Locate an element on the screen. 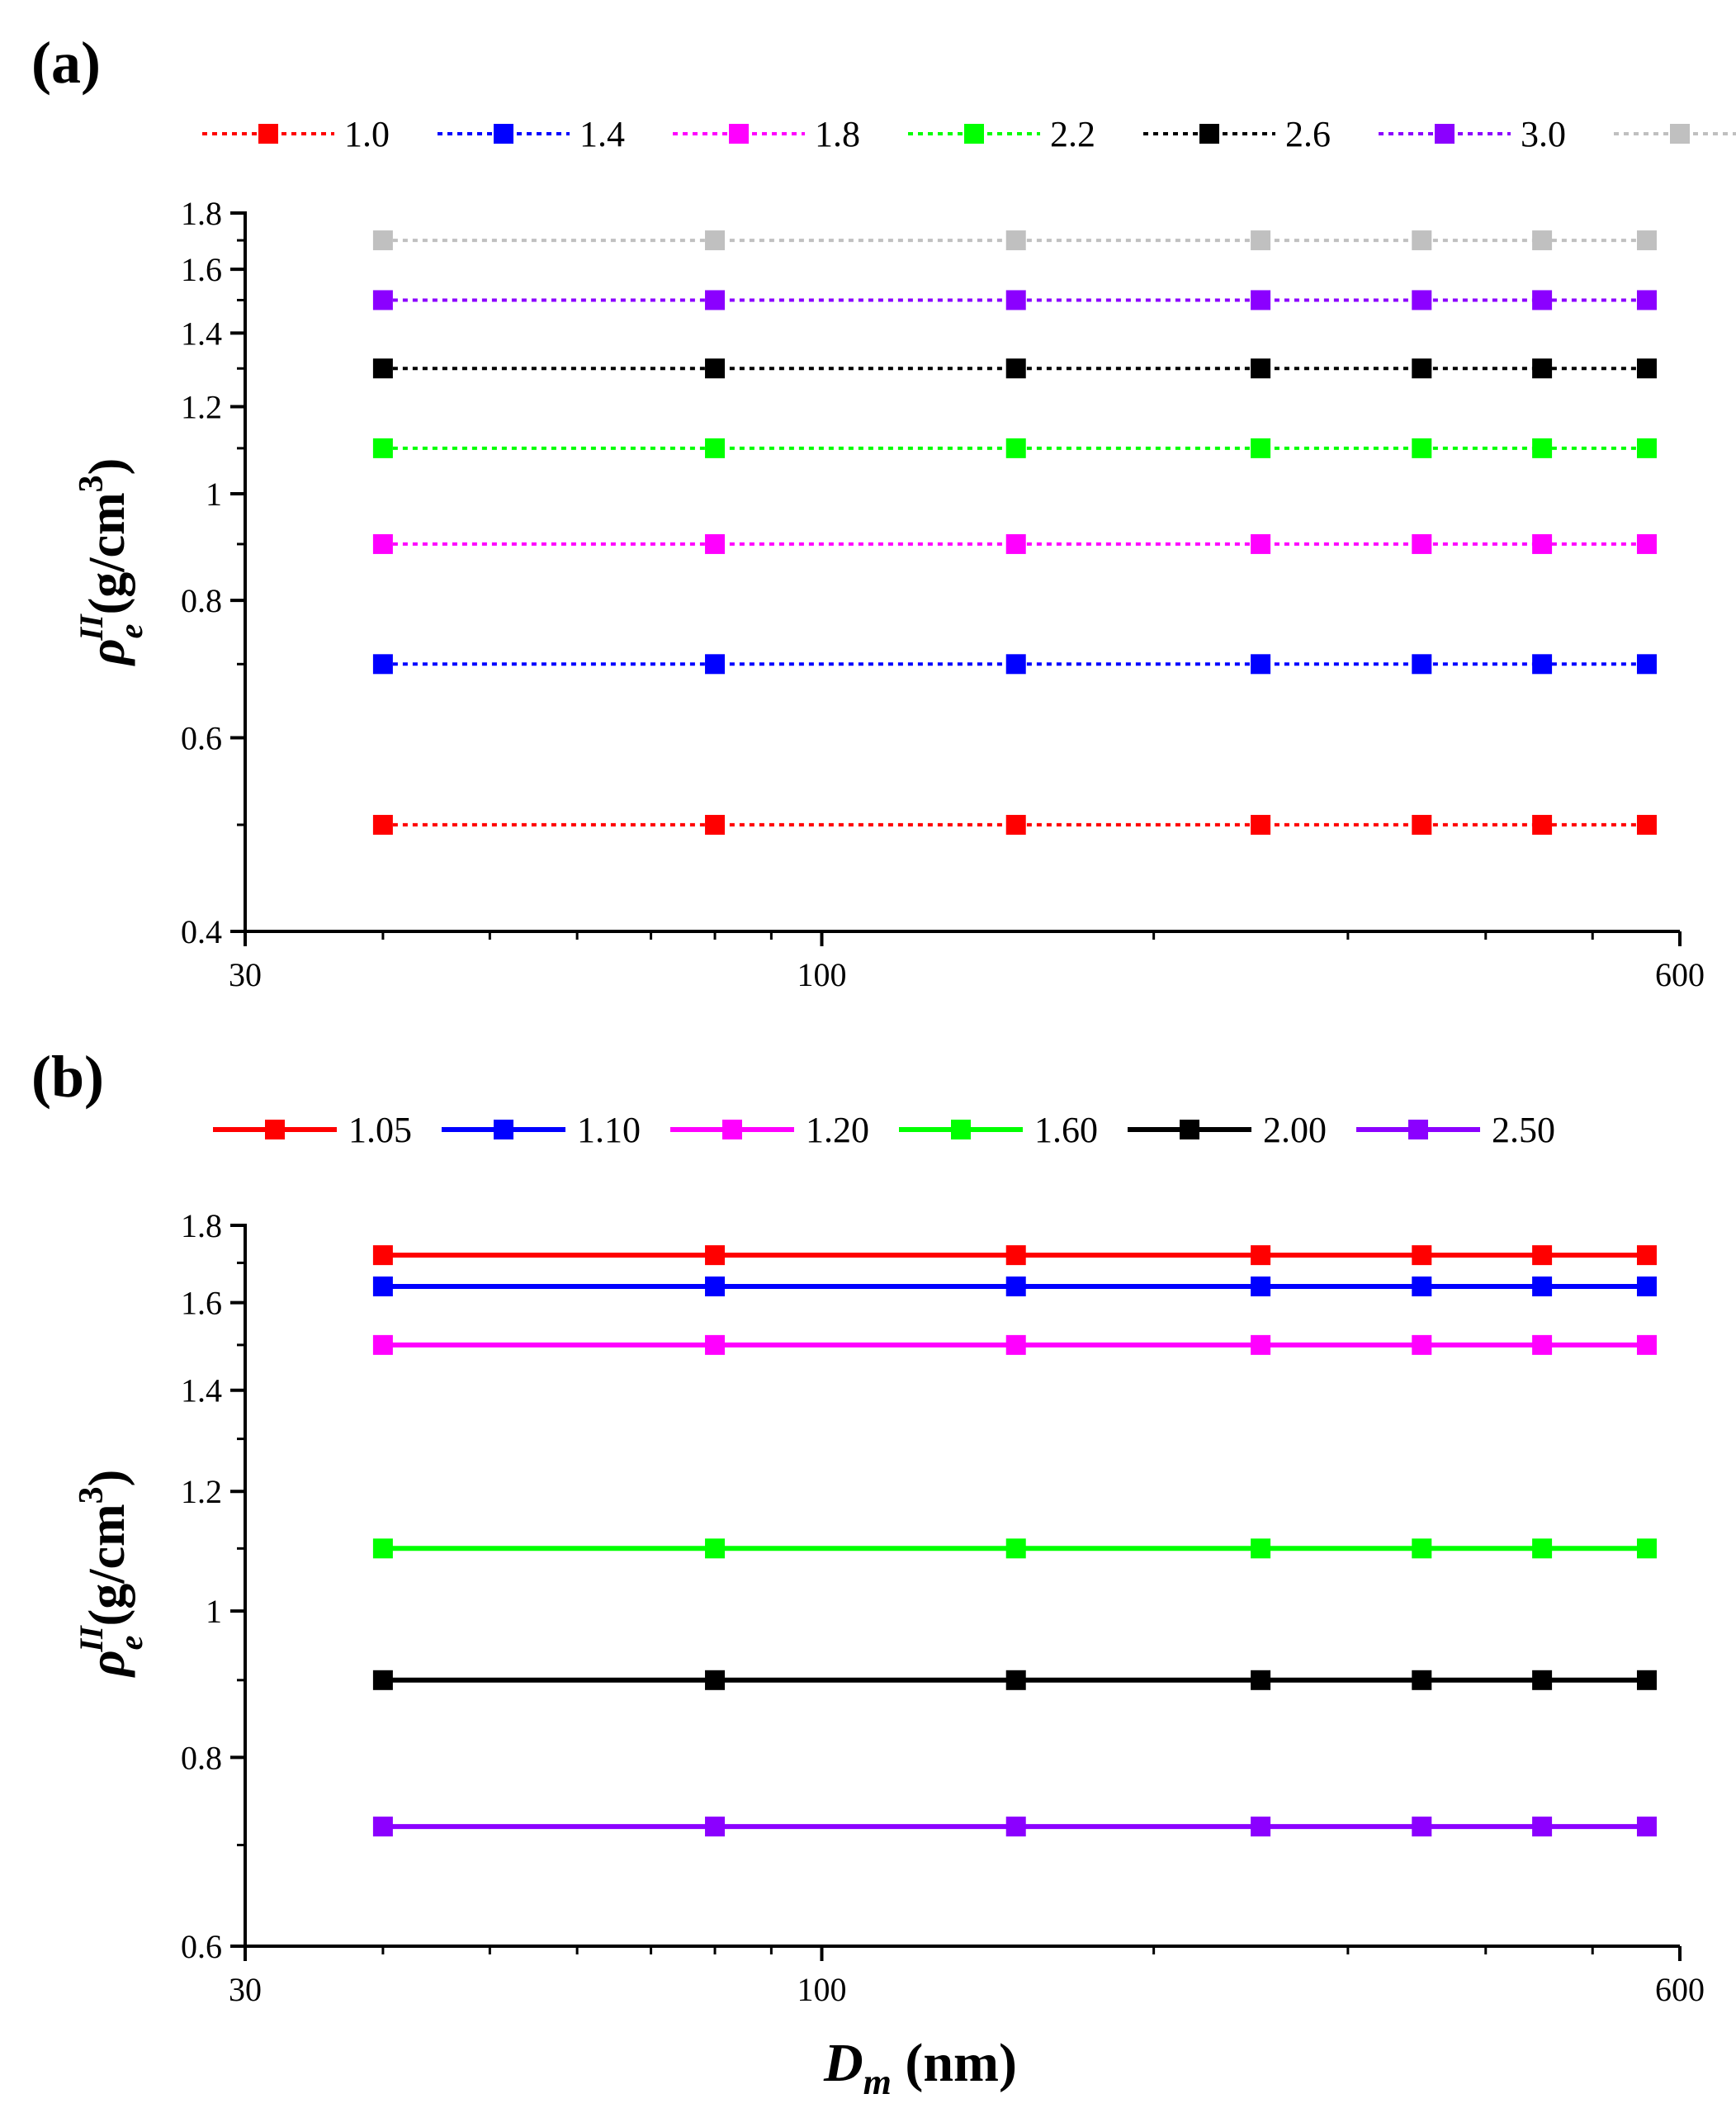 This screenshot has width=1736, height=2127. panel-a-legend-marker-1.0 is located at coordinates (268, 134).